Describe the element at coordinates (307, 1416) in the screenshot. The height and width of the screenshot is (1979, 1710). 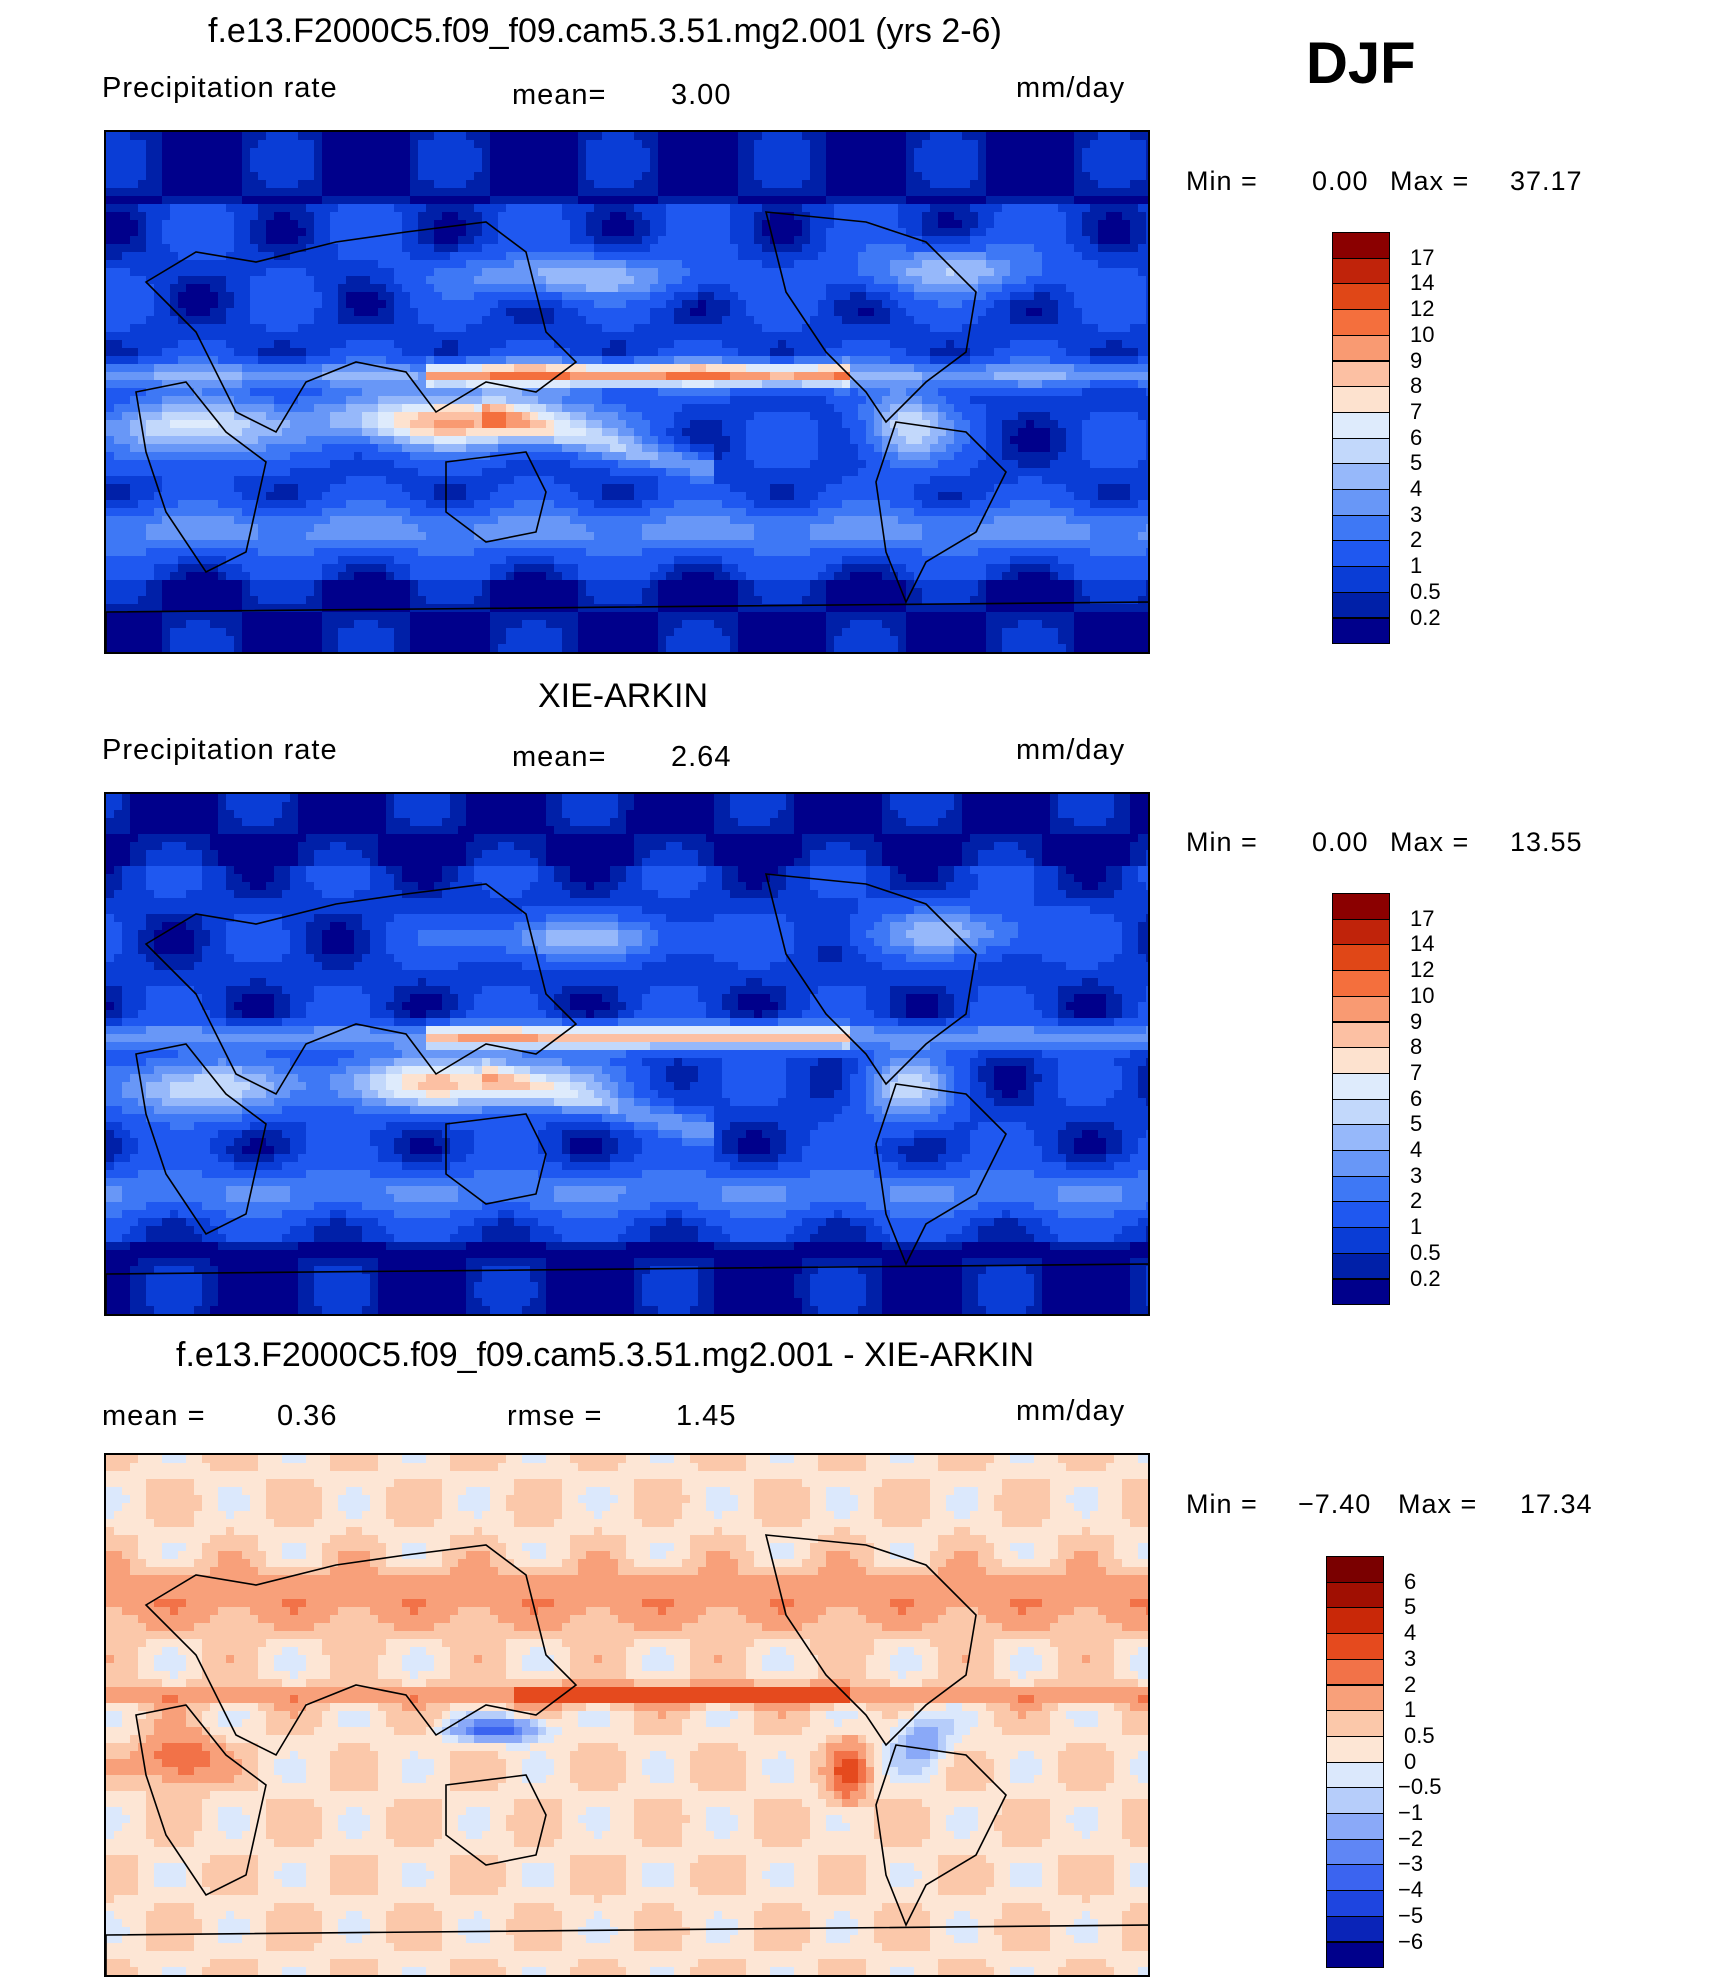
I see `panel3-mean-value: 0.36` at that location.